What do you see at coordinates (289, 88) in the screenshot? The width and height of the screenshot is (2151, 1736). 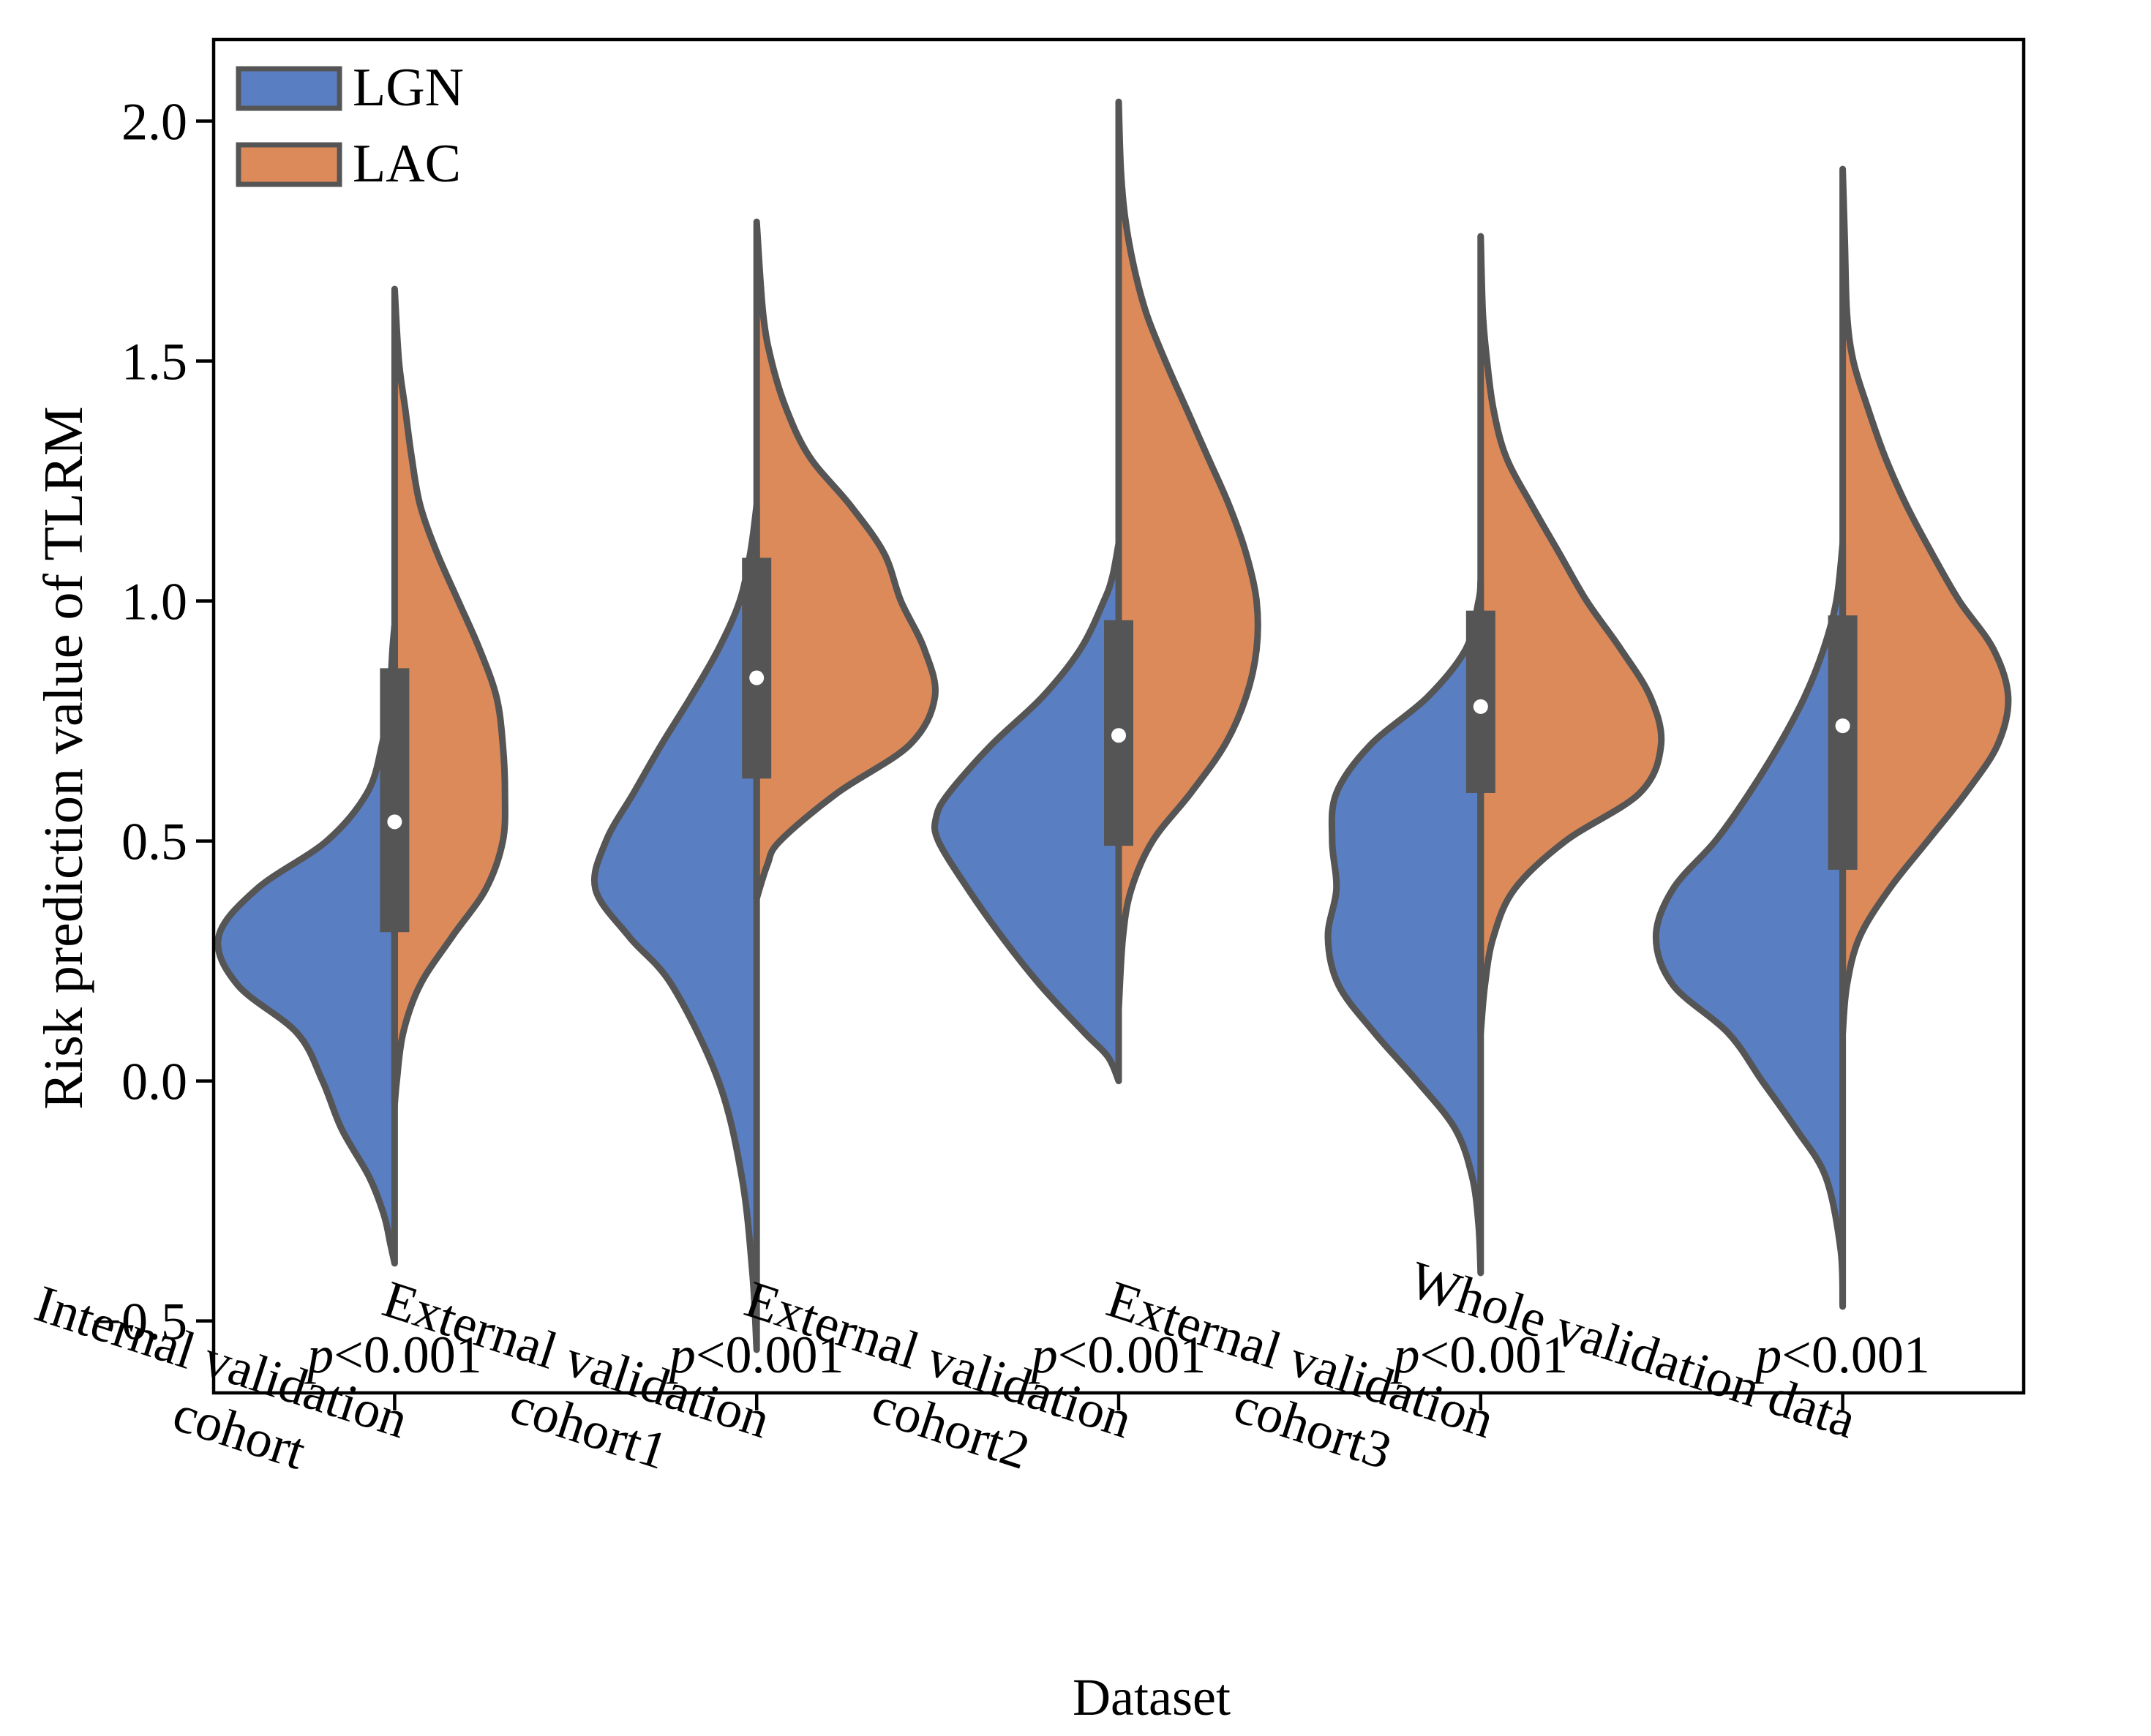 I see `legend-swatch-lgn` at bounding box center [289, 88].